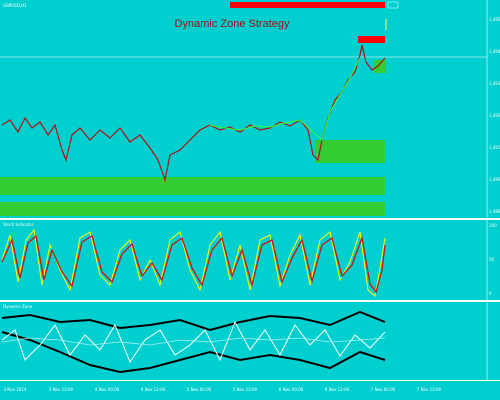 Image resolution: width=500 pixels, height=400 pixels. Describe the element at coordinates (291, 389) in the screenshot. I see `time-label: 6 Nov 00:00` at that location.